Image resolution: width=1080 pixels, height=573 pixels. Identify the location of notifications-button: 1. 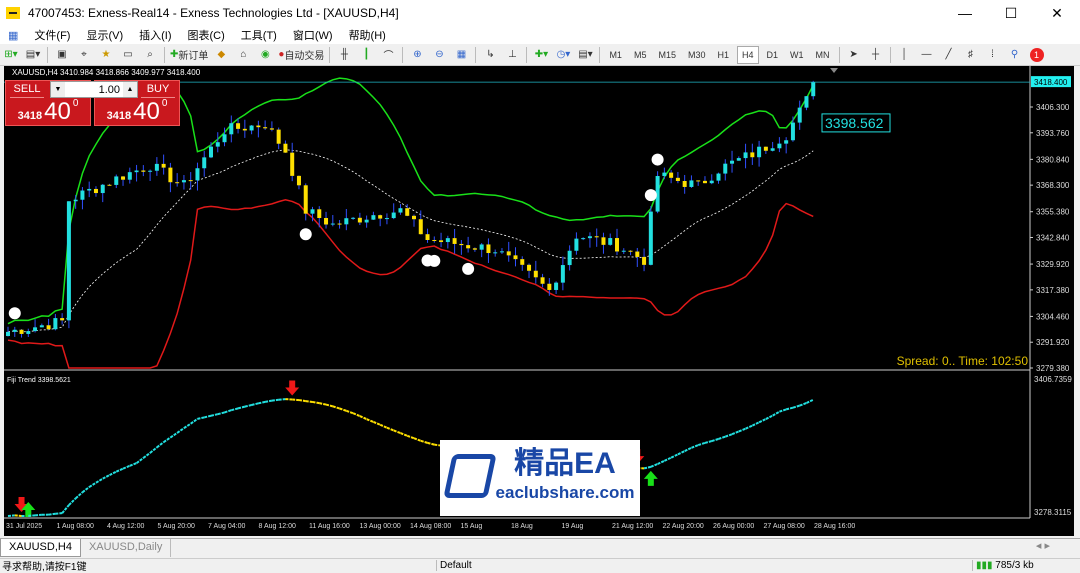
(1037, 55).